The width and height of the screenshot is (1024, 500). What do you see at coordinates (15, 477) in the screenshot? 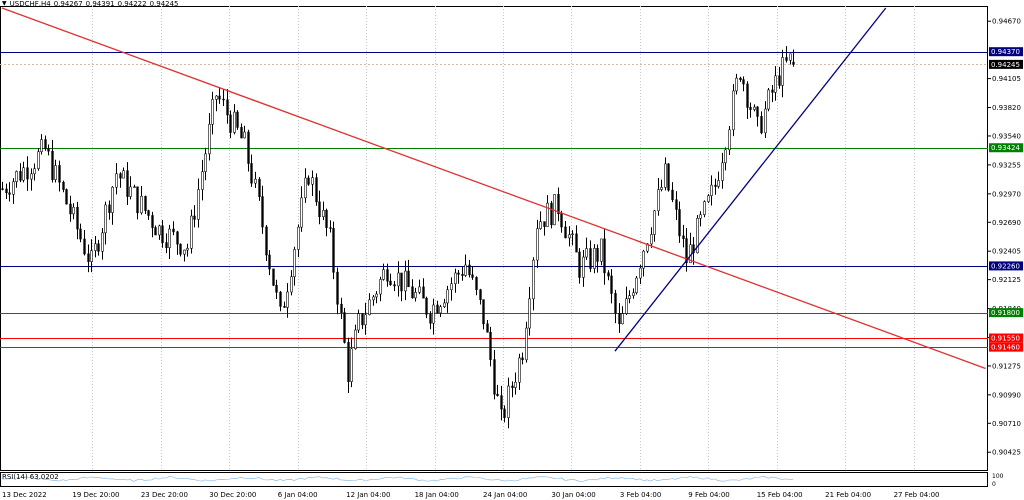
I see `rsi-name: RSI(14)` at bounding box center [15, 477].